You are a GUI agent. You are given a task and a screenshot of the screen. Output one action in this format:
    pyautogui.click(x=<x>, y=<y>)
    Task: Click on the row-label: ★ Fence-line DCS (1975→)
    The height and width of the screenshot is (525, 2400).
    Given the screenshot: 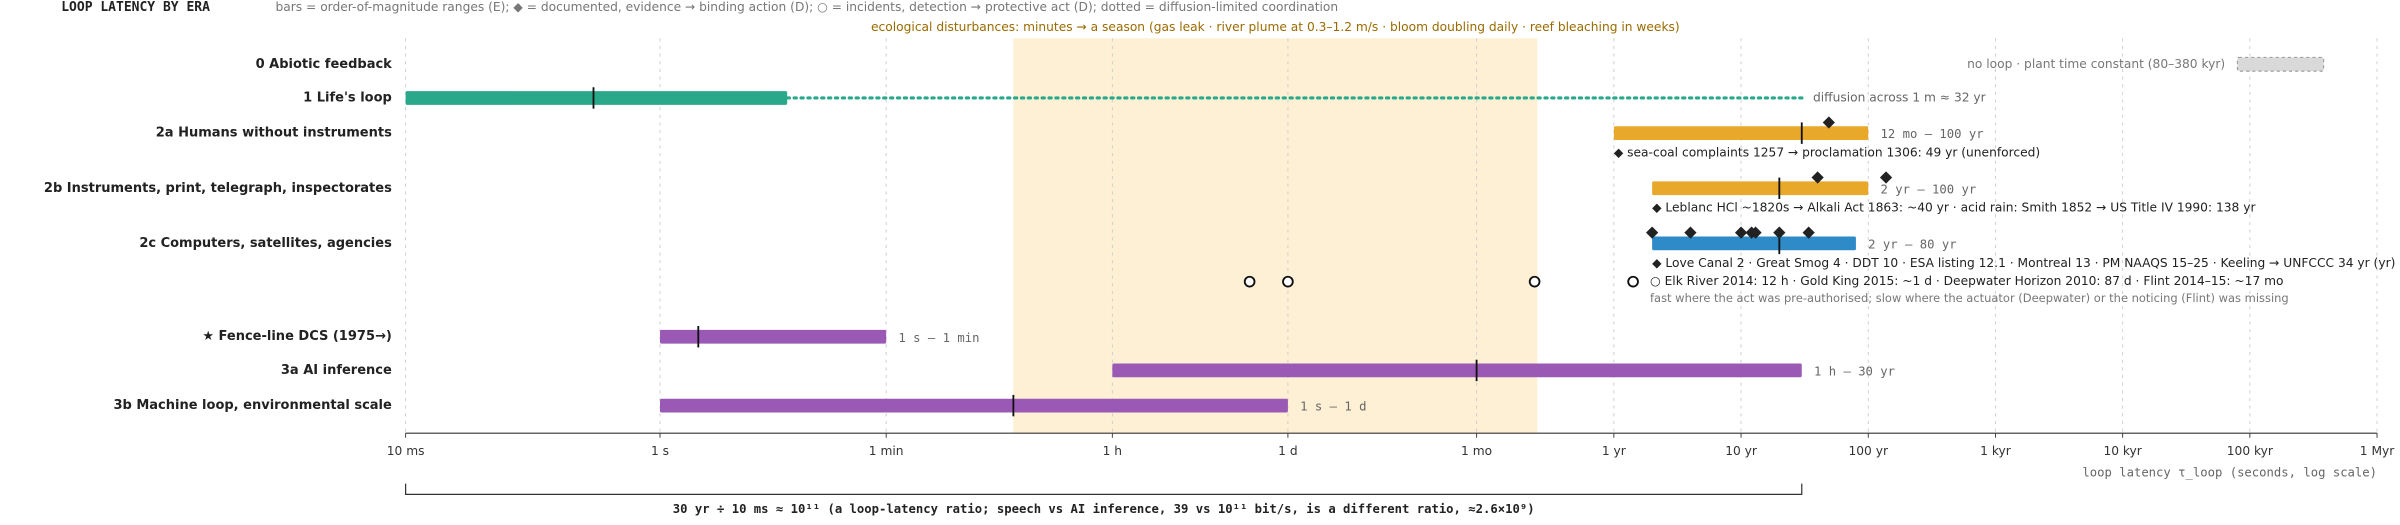 What is the action you would take?
    pyautogui.click(x=296, y=336)
    